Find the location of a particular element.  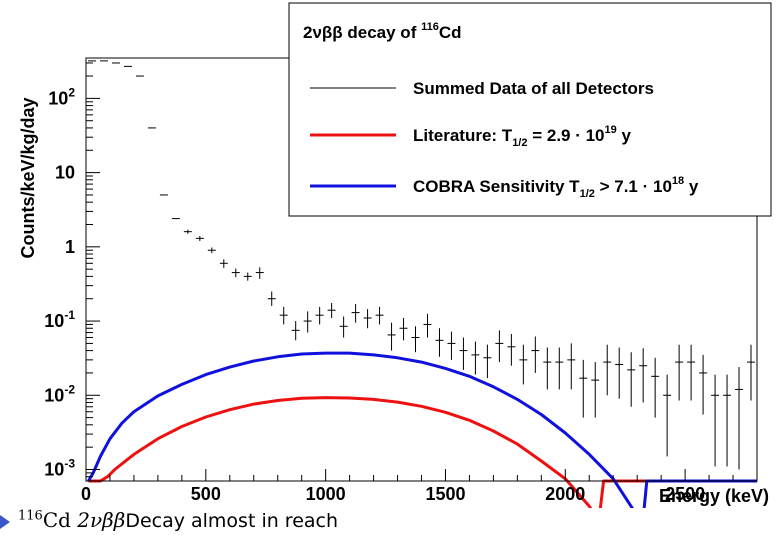

caption-mode: 2νββ is located at coordinates (101, 520).